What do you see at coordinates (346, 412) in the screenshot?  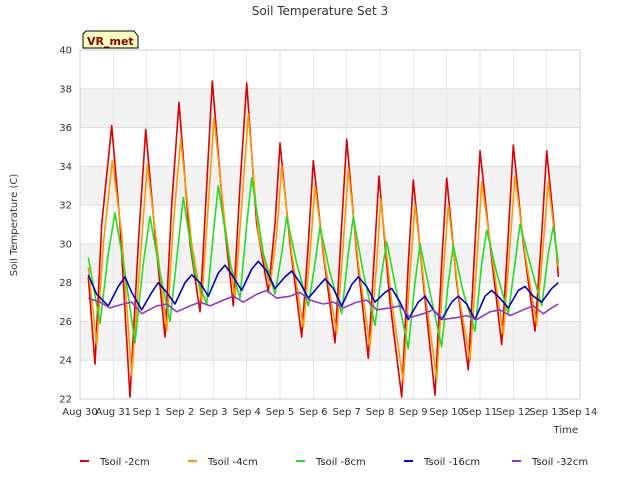 I see `x-tick-label: Sep 7` at bounding box center [346, 412].